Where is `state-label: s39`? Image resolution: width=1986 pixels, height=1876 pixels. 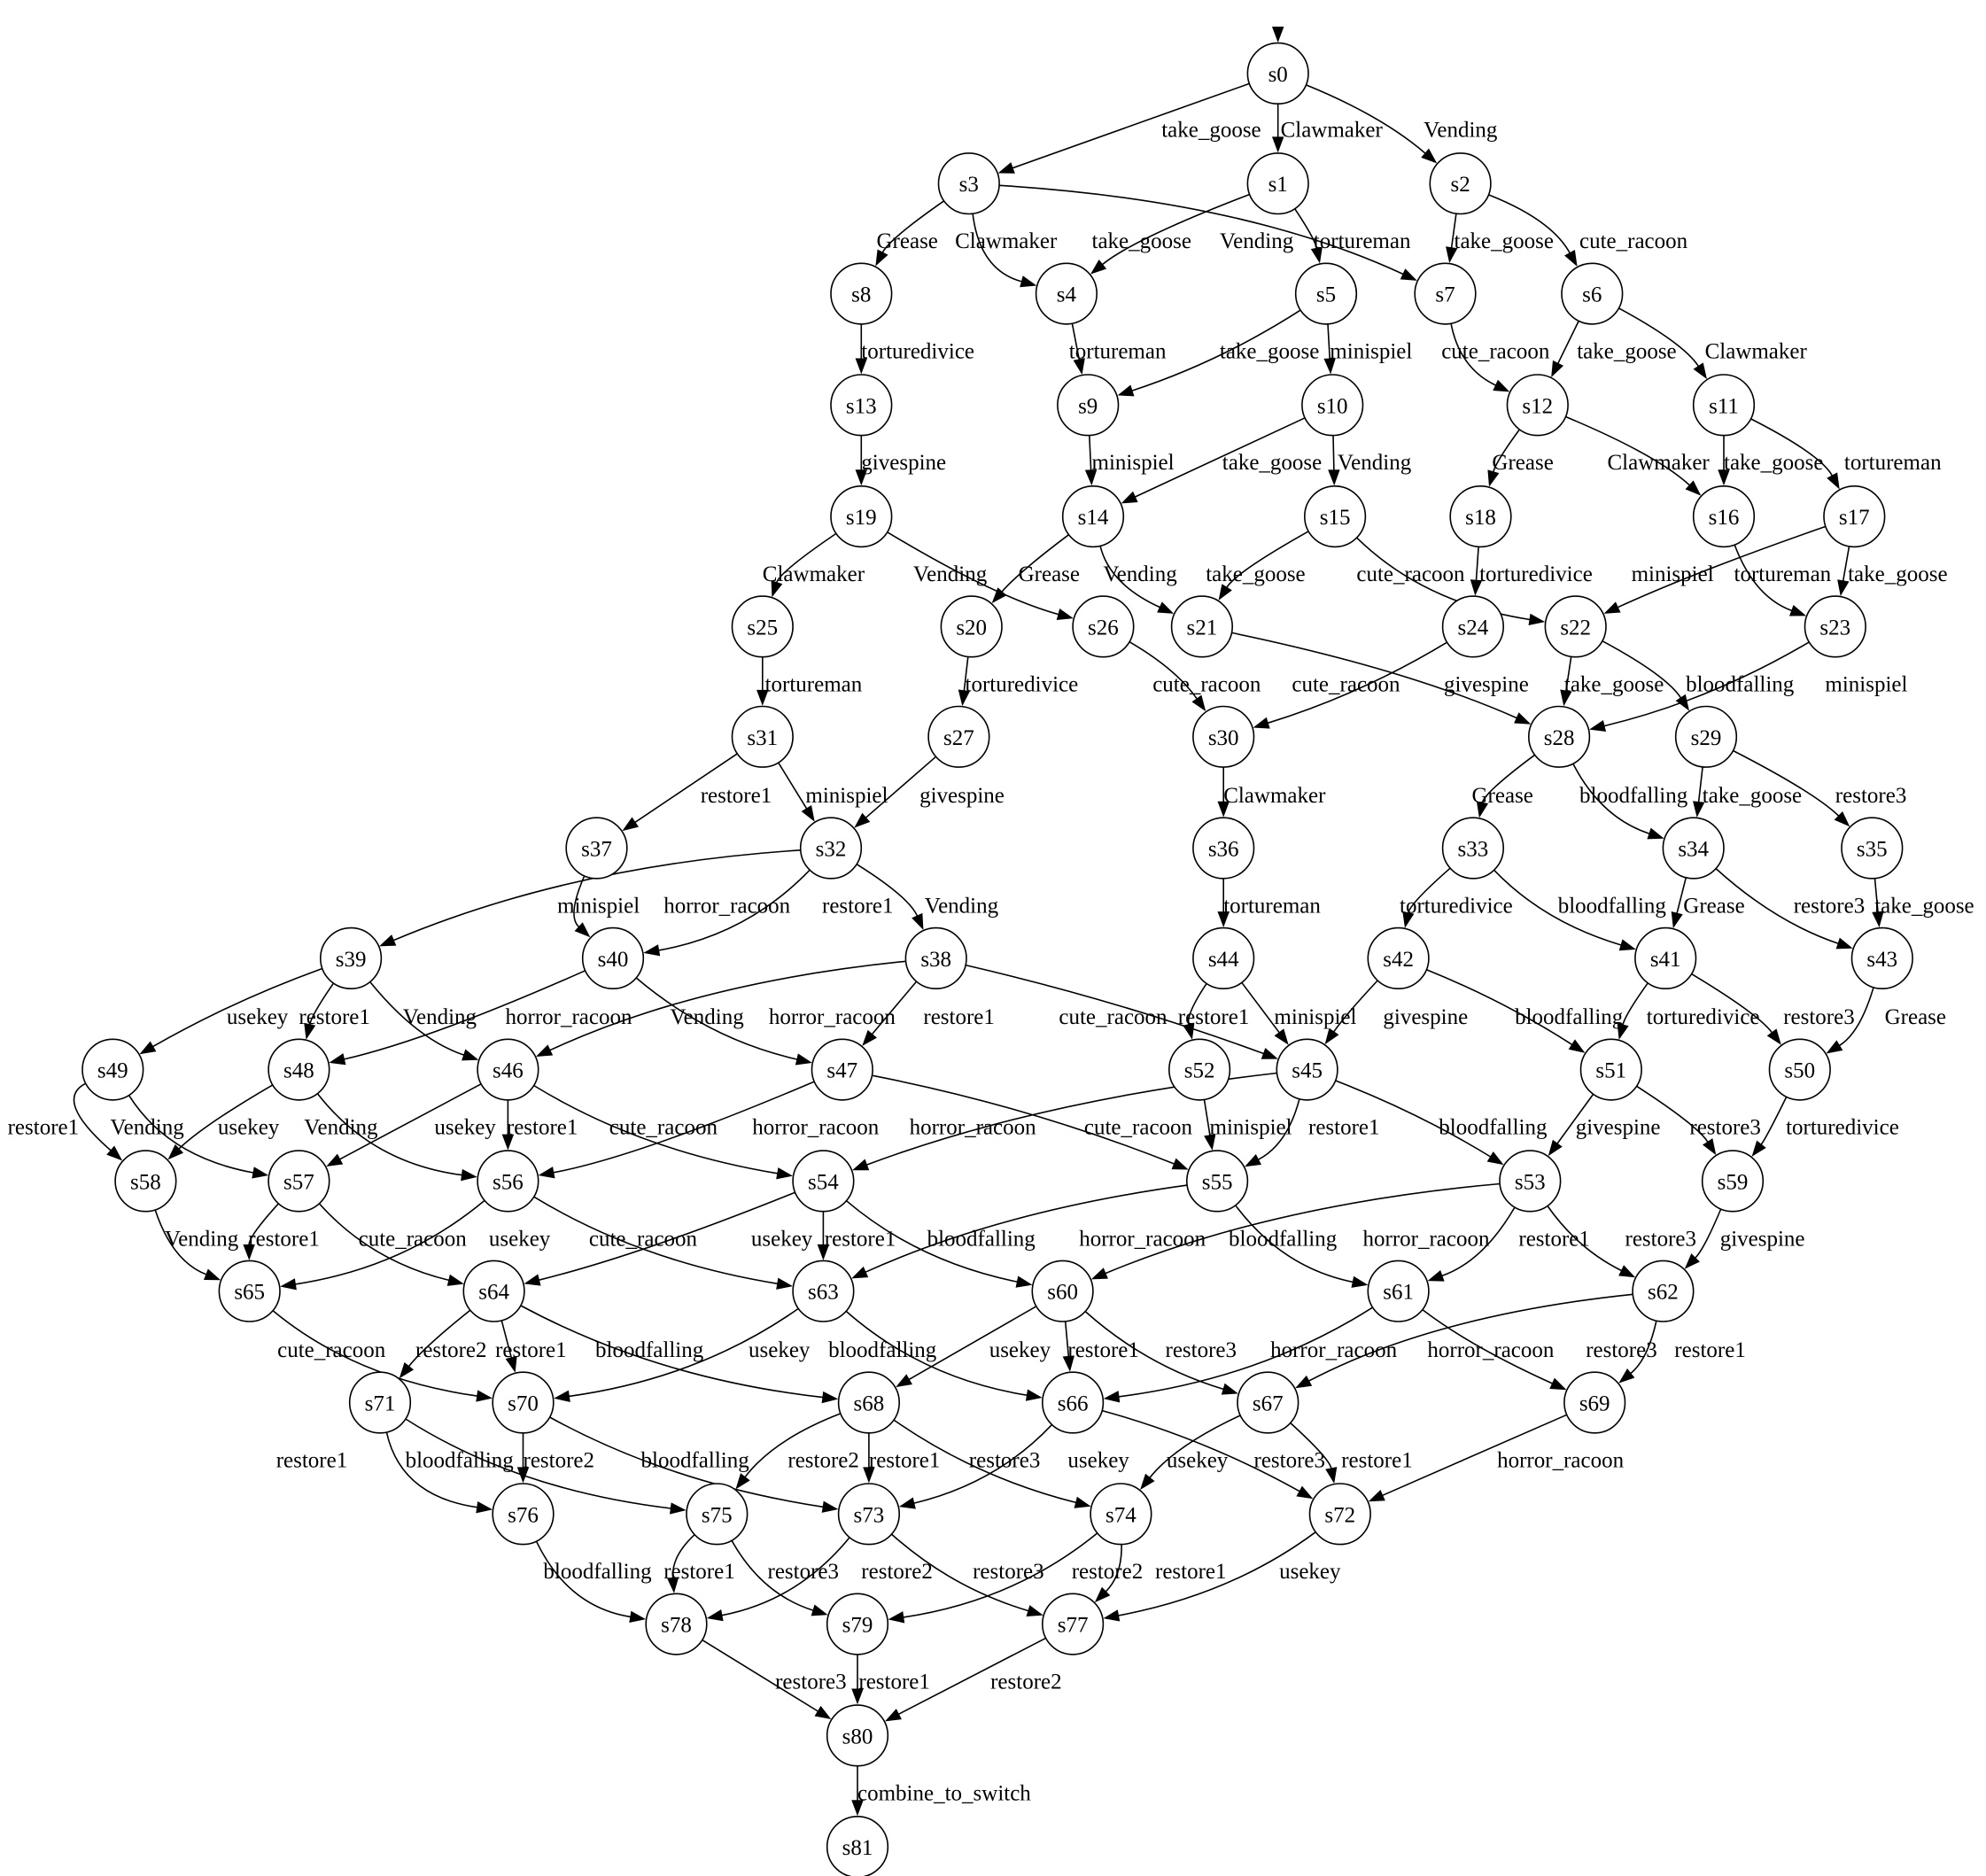 state-label: s39 is located at coordinates (351, 960).